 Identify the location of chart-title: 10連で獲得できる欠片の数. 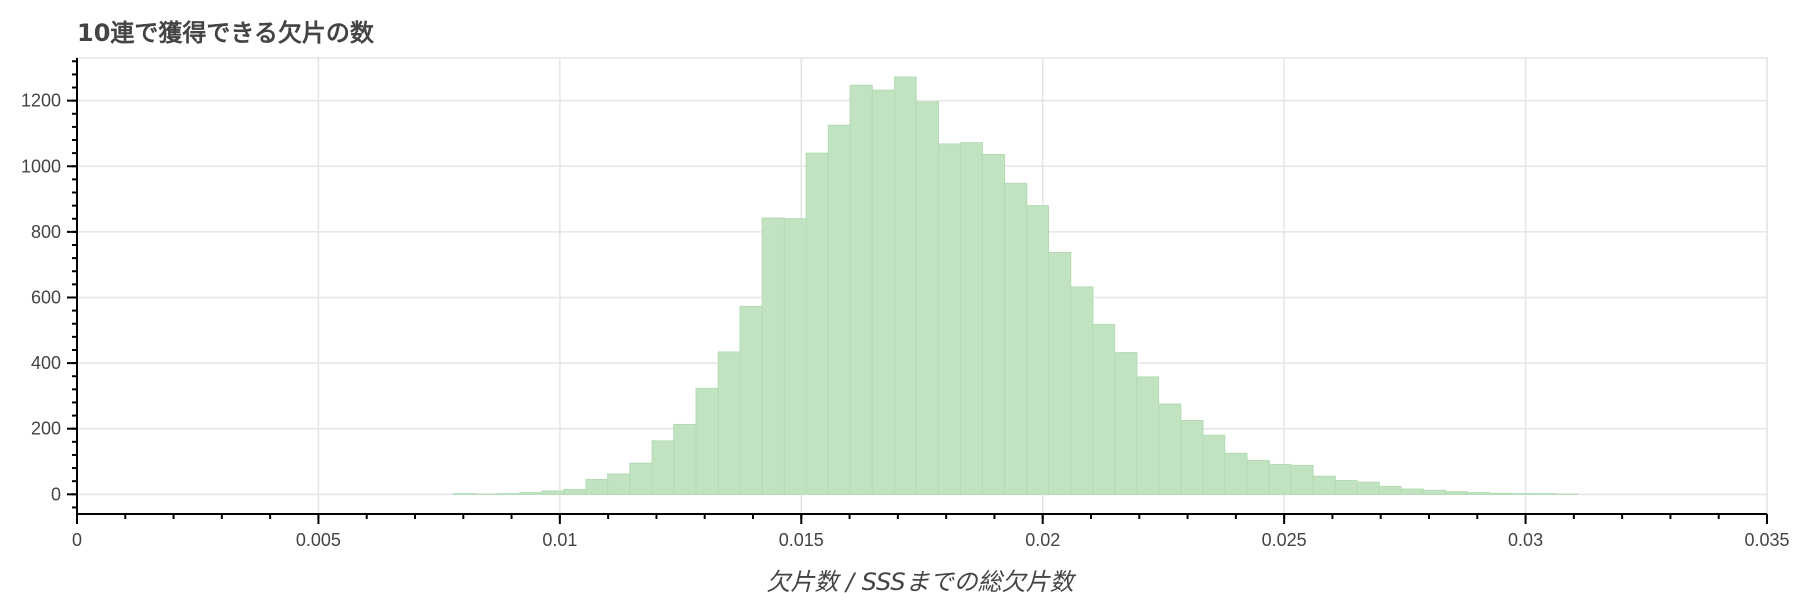
(226, 33).